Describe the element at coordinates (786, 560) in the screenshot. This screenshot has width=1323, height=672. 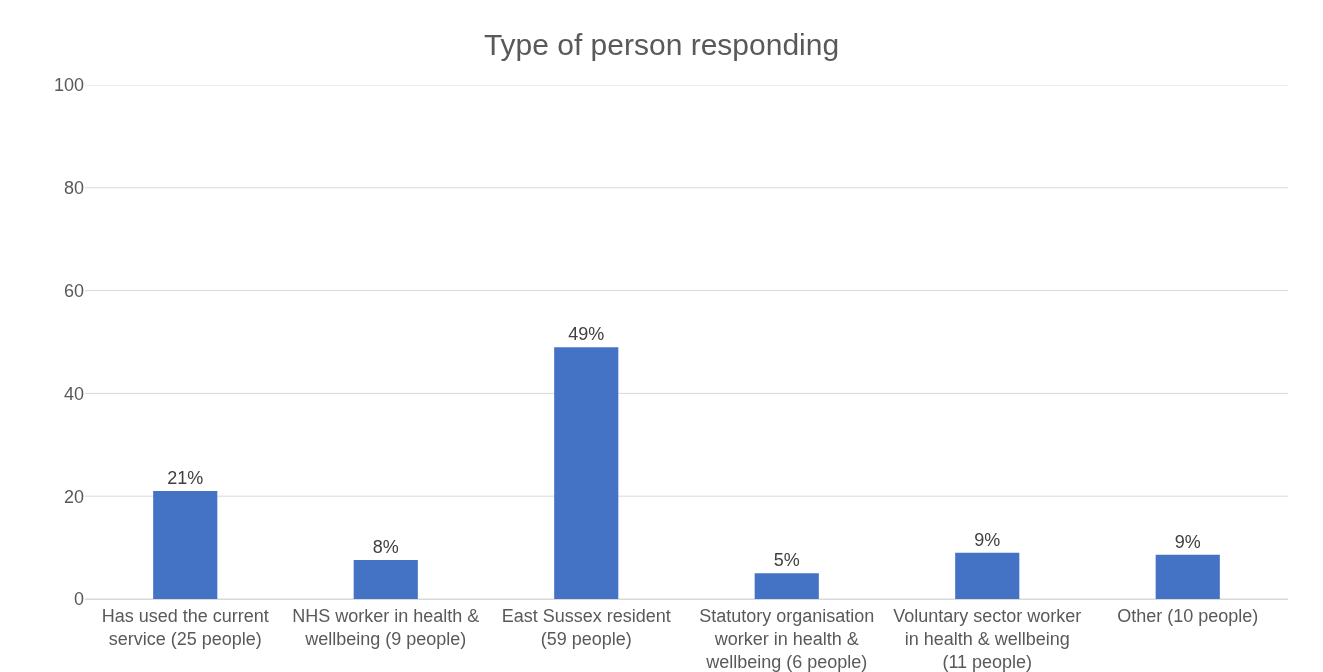
I see `data-label: 5%` at that location.